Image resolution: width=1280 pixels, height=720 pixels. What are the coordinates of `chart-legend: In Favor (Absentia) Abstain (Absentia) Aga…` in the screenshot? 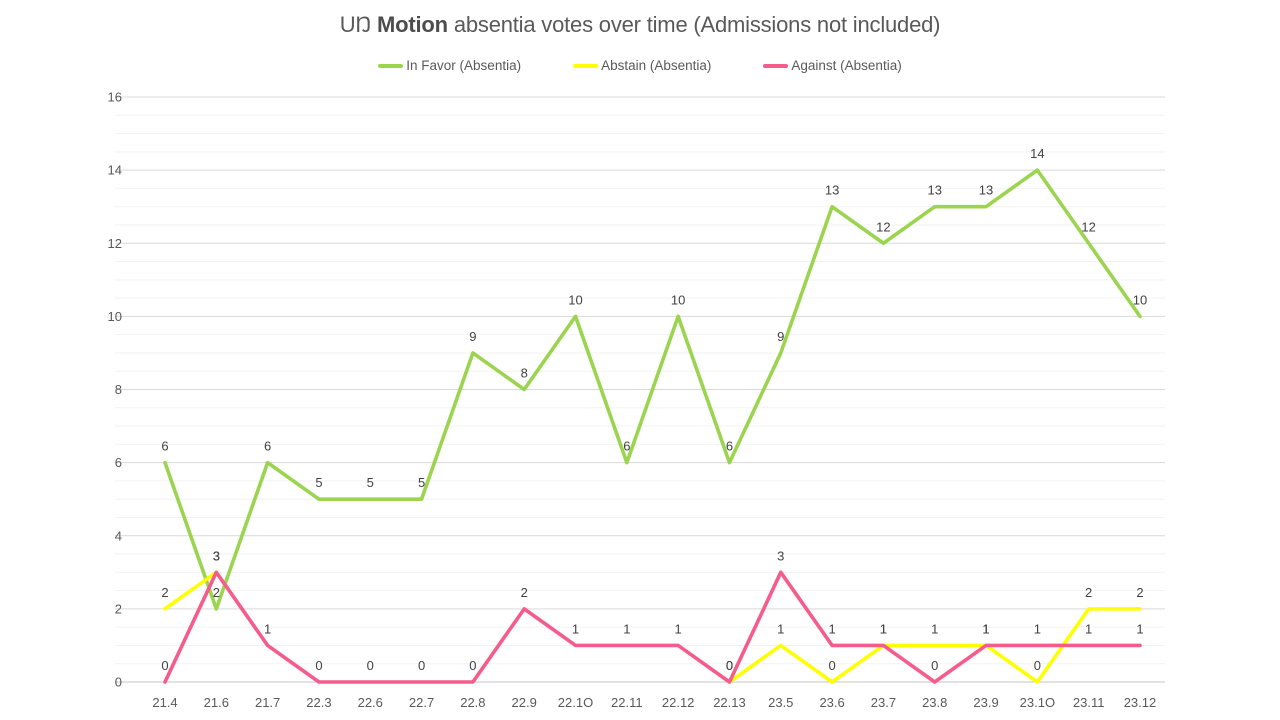 It's located at (640, 65).